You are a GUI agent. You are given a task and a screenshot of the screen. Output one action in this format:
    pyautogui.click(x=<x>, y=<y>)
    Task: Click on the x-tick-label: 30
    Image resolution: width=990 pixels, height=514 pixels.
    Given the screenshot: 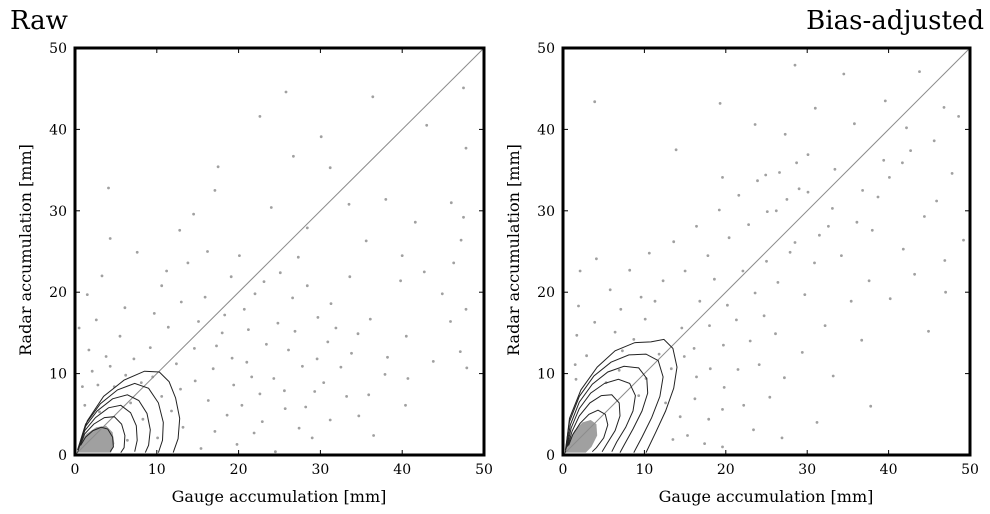 What is the action you would take?
    pyautogui.click(x=320, y=470)
    